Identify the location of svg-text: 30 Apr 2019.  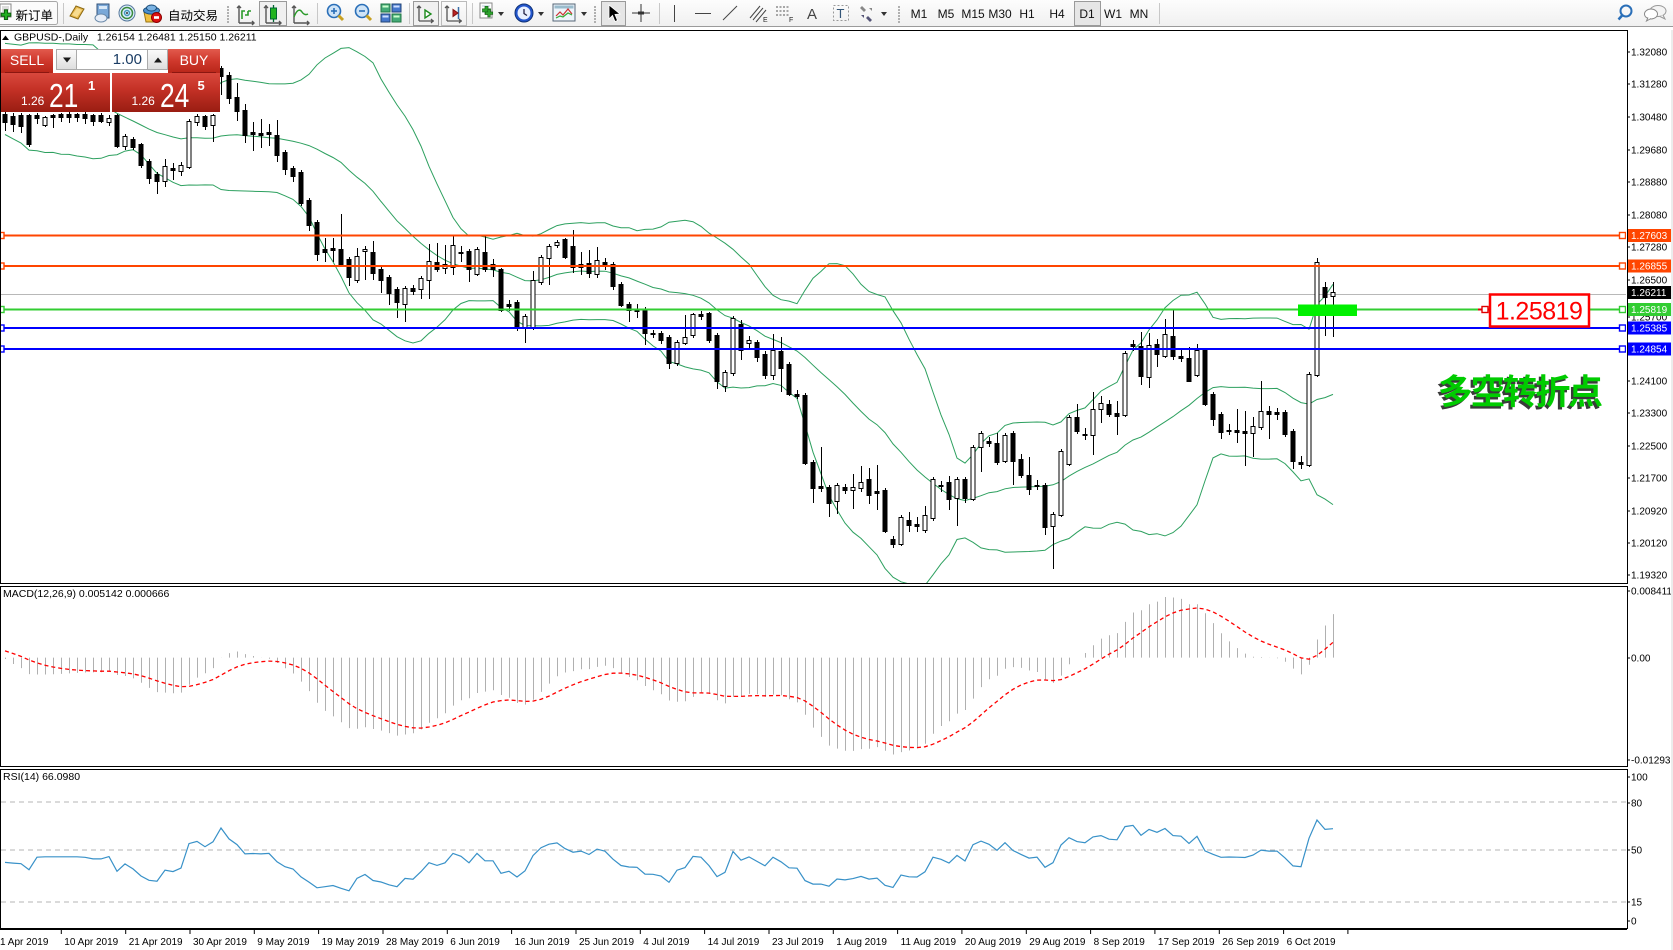
(220, 942).